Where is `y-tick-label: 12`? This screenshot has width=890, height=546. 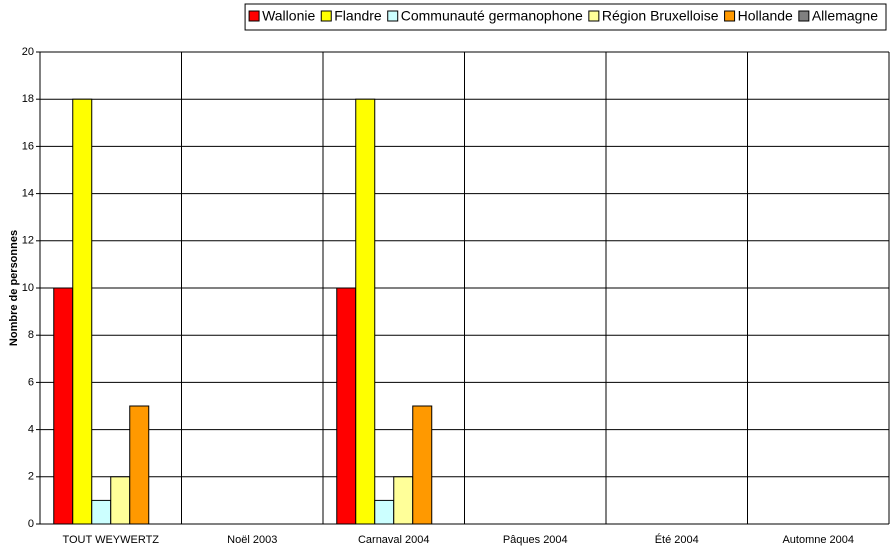 y-tick-label: 12 is located at coordinates (28, 241).